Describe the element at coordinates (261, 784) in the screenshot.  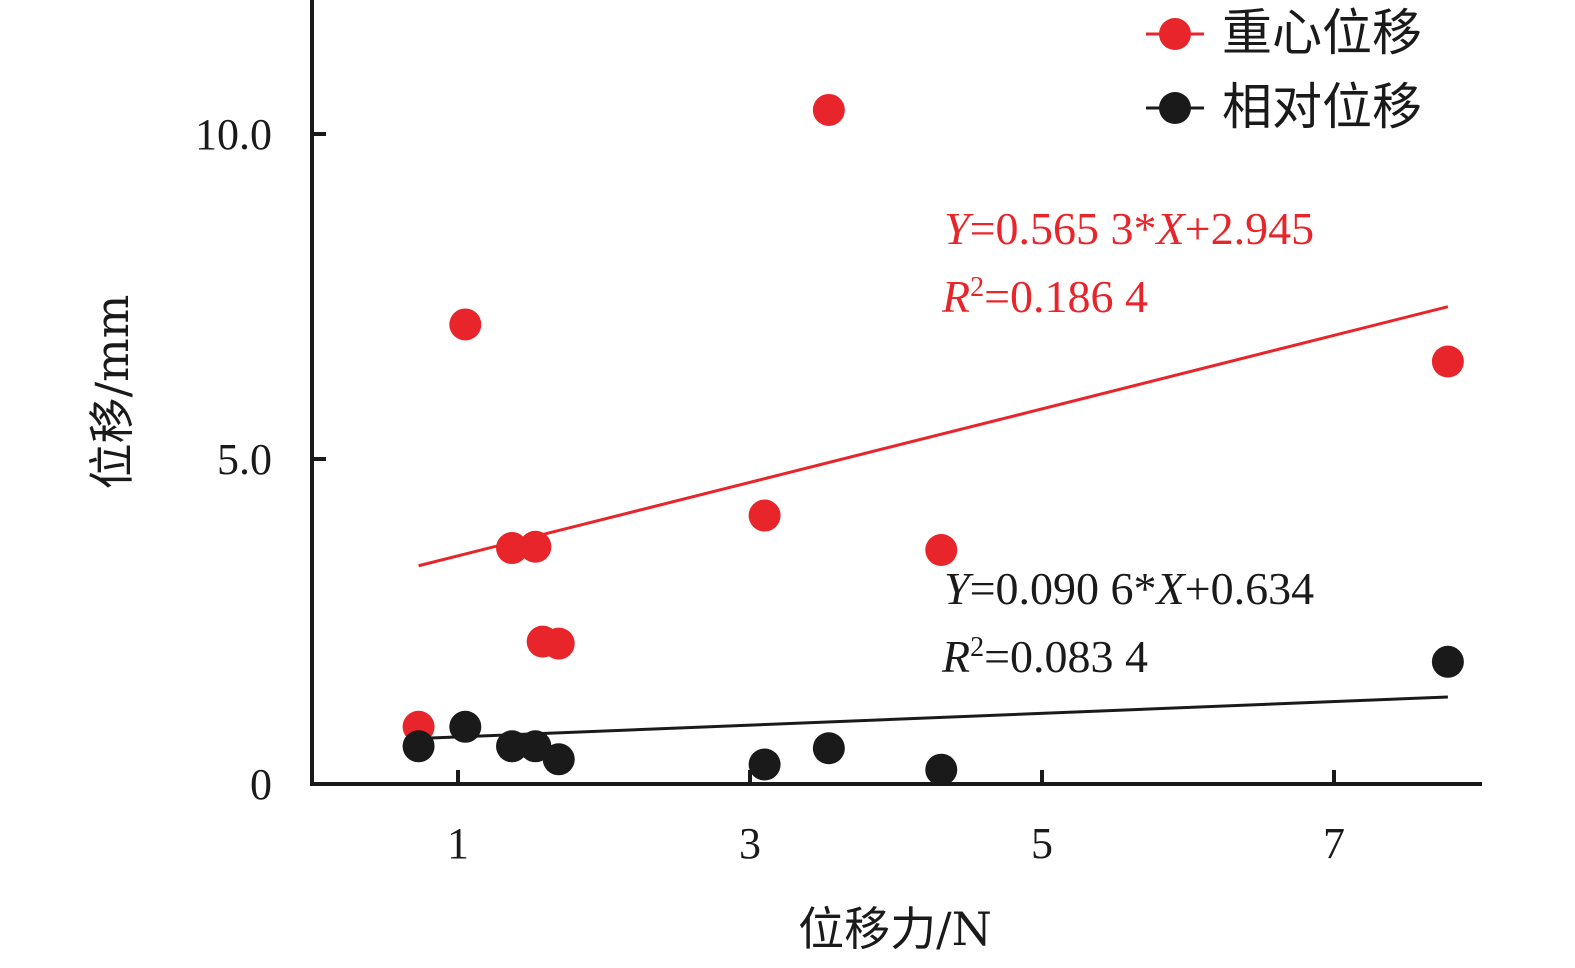
I see `y-tick-label-0: 0` at that location.